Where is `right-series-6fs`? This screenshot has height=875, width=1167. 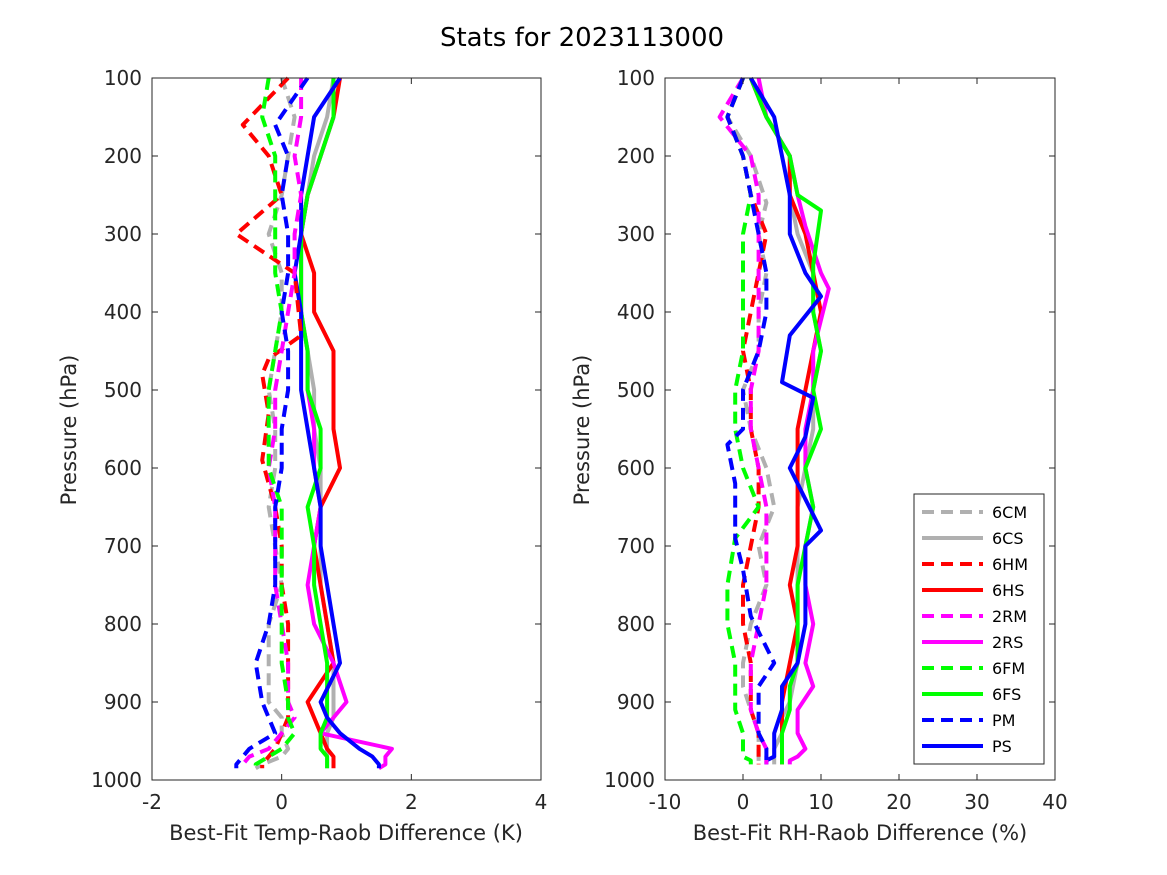
right-series-6fs is located at coordinates (785, 421).